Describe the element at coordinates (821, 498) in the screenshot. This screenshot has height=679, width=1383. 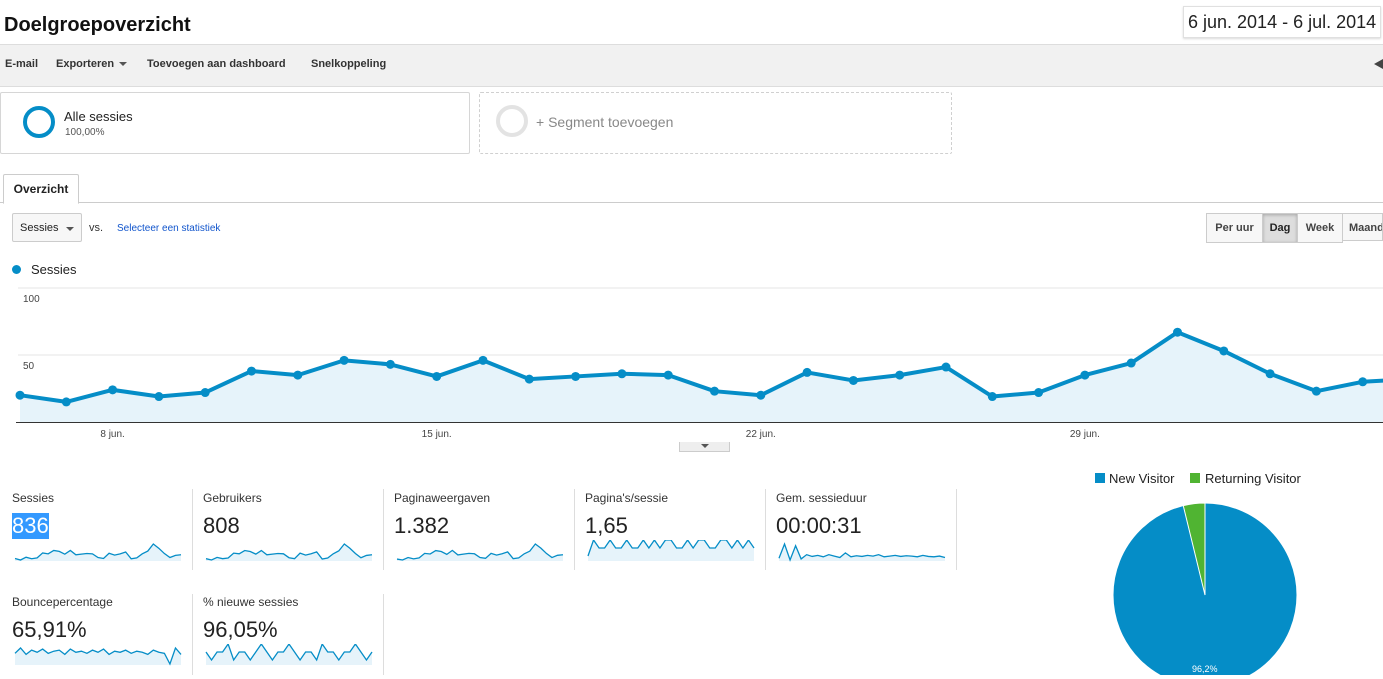
I see `metric-label: Gem. sessieduur` at that location.